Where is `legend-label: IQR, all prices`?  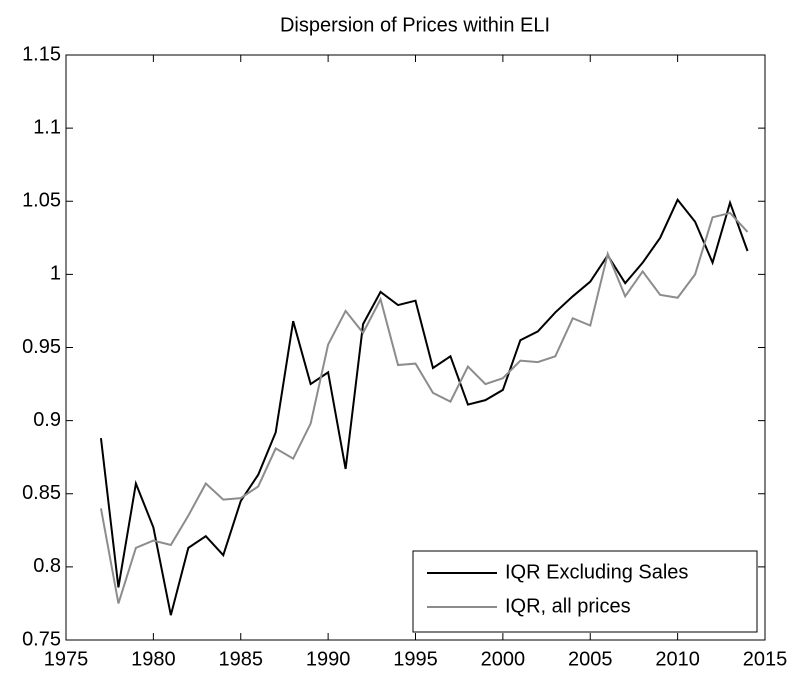 legend-label: IQR, all prices is located at coordinates (568, 606).